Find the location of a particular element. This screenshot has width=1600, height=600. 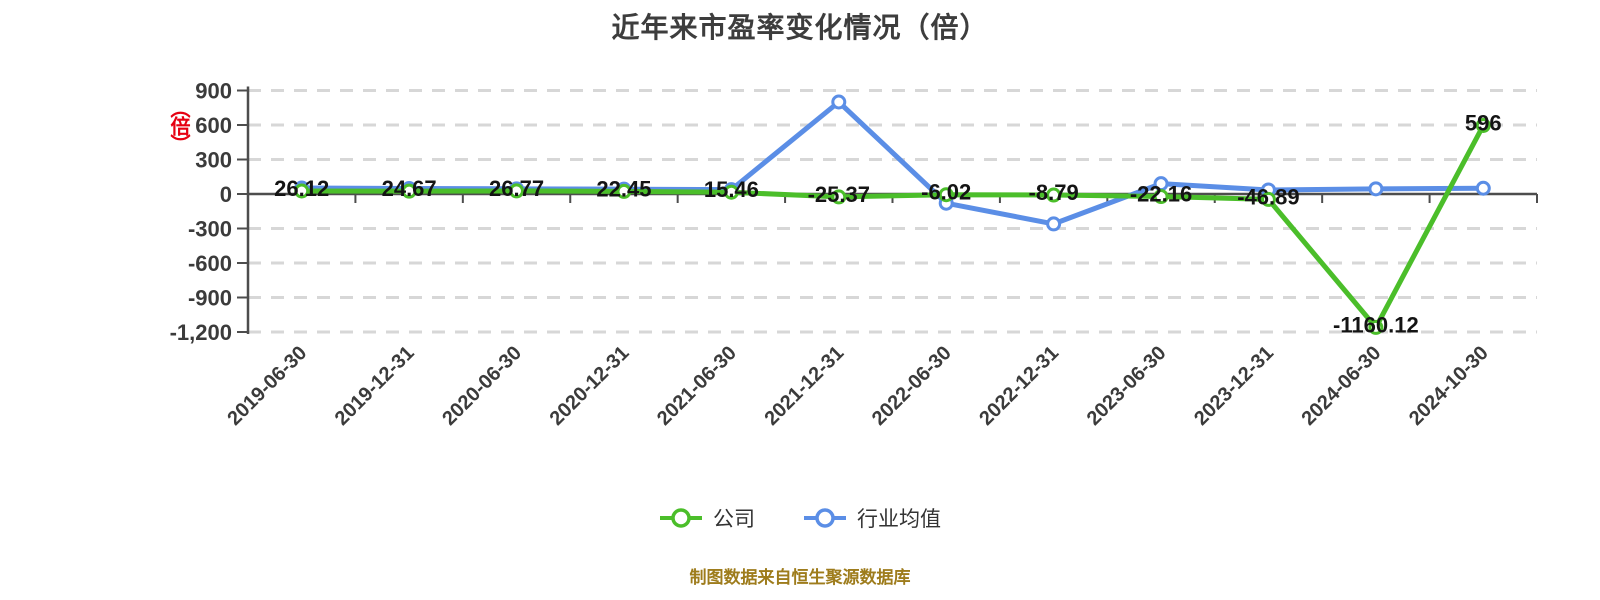

company-data-label: 15.46 is located at coordinates (731, 189).